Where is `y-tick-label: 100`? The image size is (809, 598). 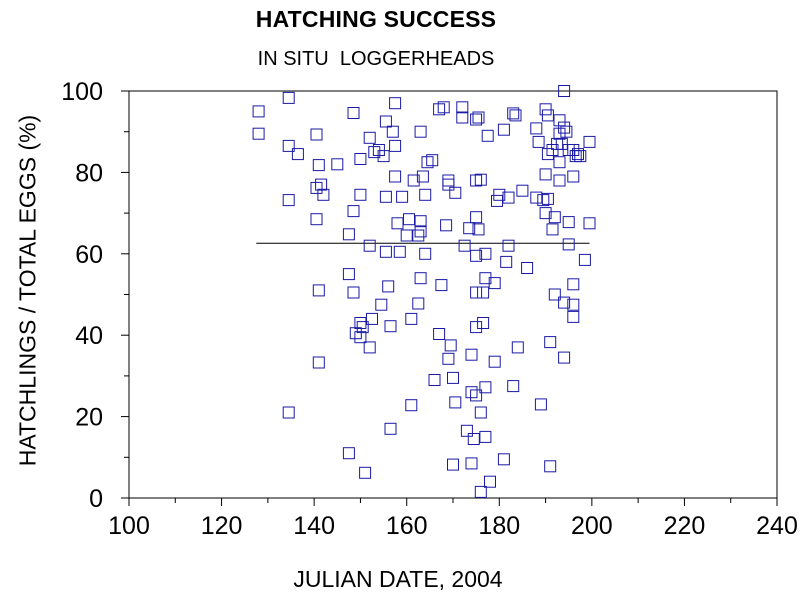 y-tick-label: 100 is located at coordinates (82, 92).